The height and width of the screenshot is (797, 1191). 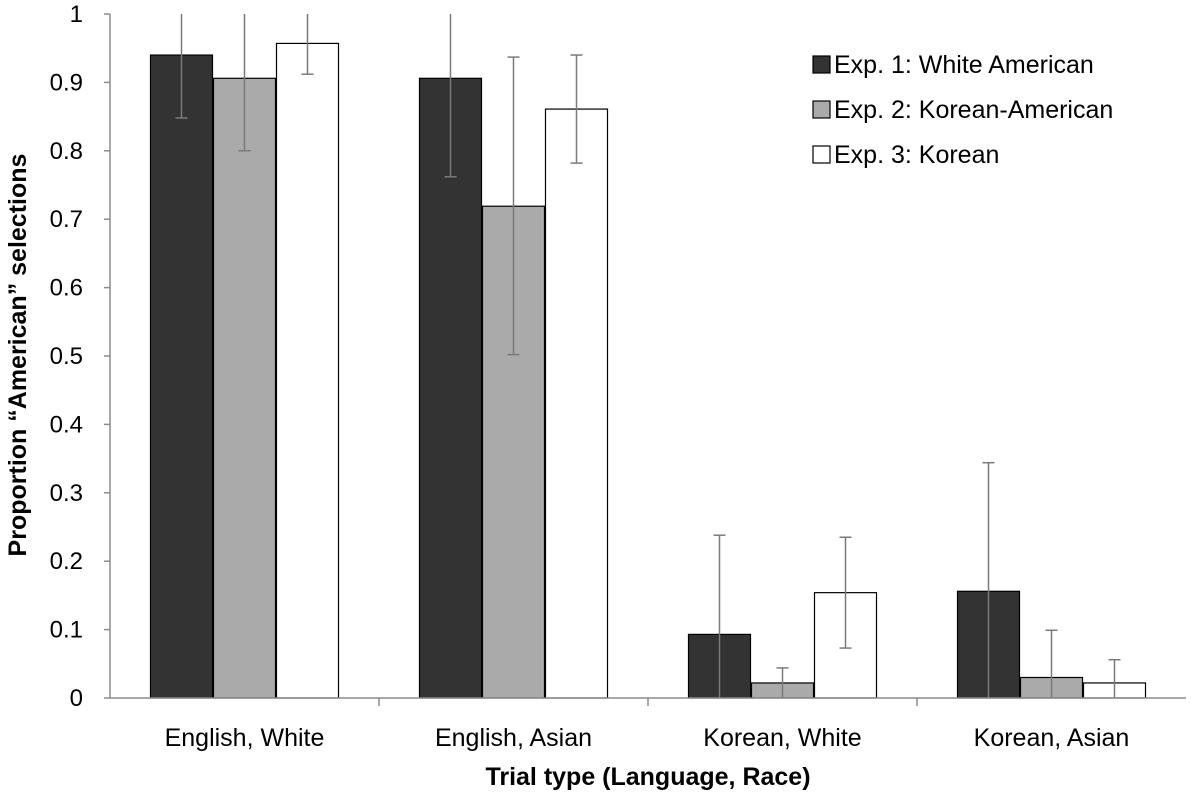 What do you see at coordinates (66, 151) in the screenshot?
I see `y-tick-label: 0.8` at bounding box center [66, 151].